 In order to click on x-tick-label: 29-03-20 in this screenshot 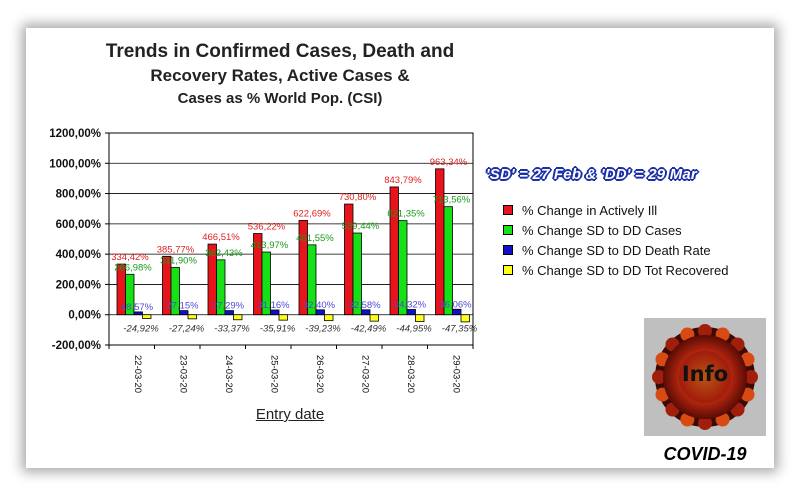, I will do `click(455, 374)`.